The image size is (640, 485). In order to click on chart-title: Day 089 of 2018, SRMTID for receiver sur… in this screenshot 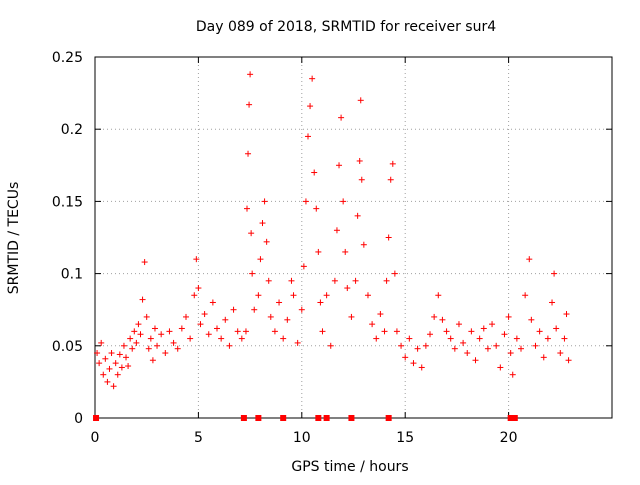, I will do `click(346, 27)`.